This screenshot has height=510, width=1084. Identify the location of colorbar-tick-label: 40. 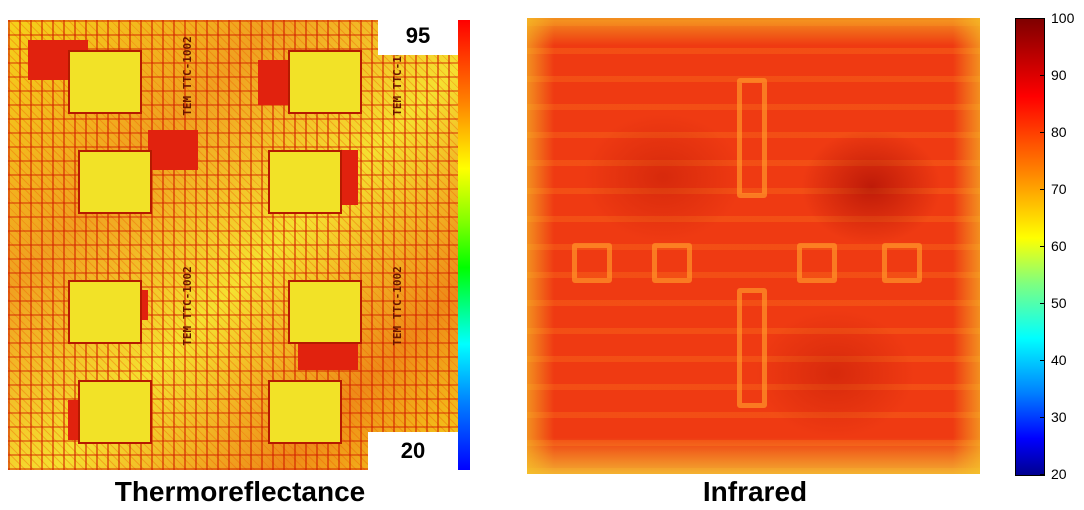
(1059, 360).